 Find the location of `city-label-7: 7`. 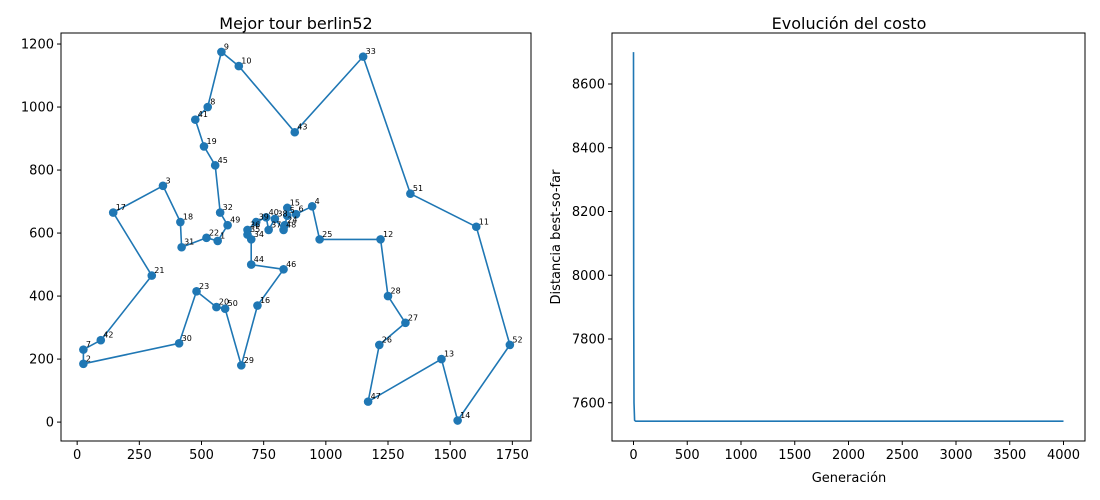

city-label-7: 7 is located at coordinates (88, 344).